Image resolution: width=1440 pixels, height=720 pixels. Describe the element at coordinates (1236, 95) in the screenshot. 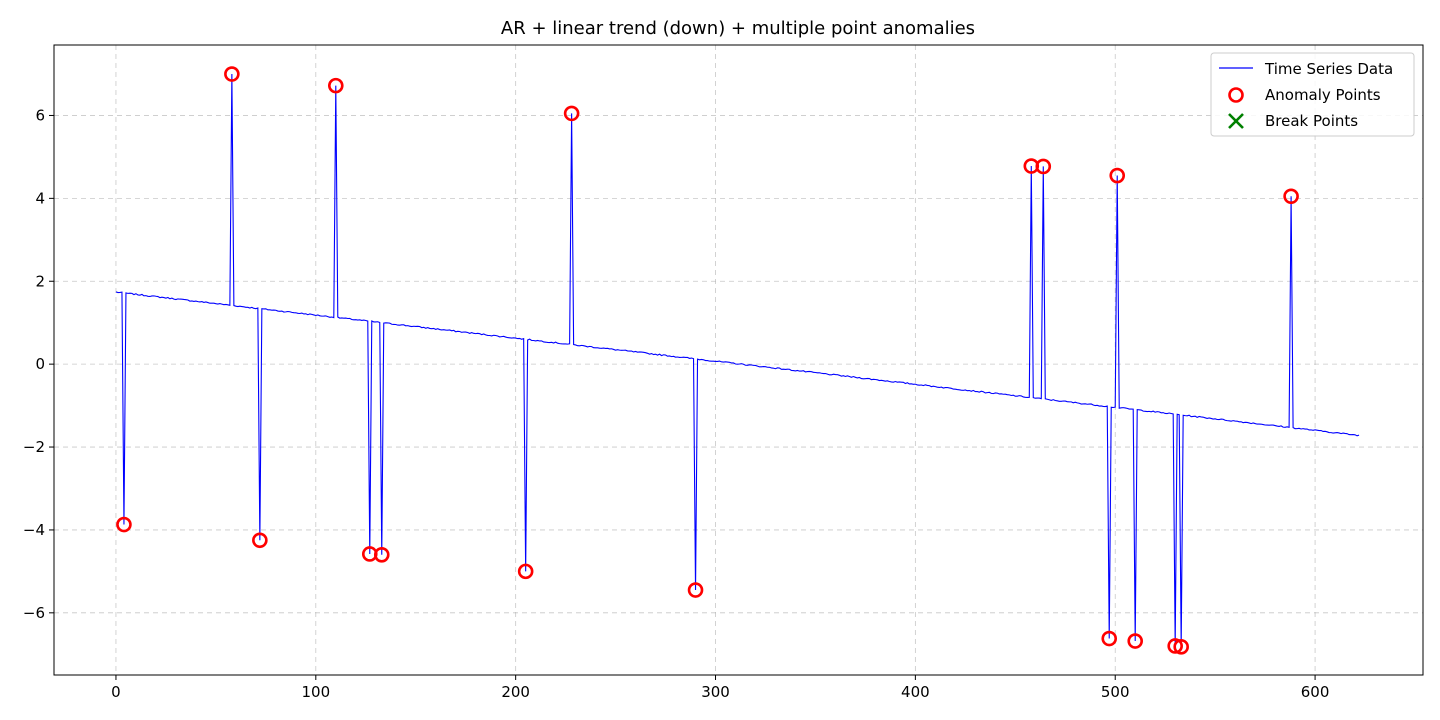

I see `legend-anomaly-marker` at that location.